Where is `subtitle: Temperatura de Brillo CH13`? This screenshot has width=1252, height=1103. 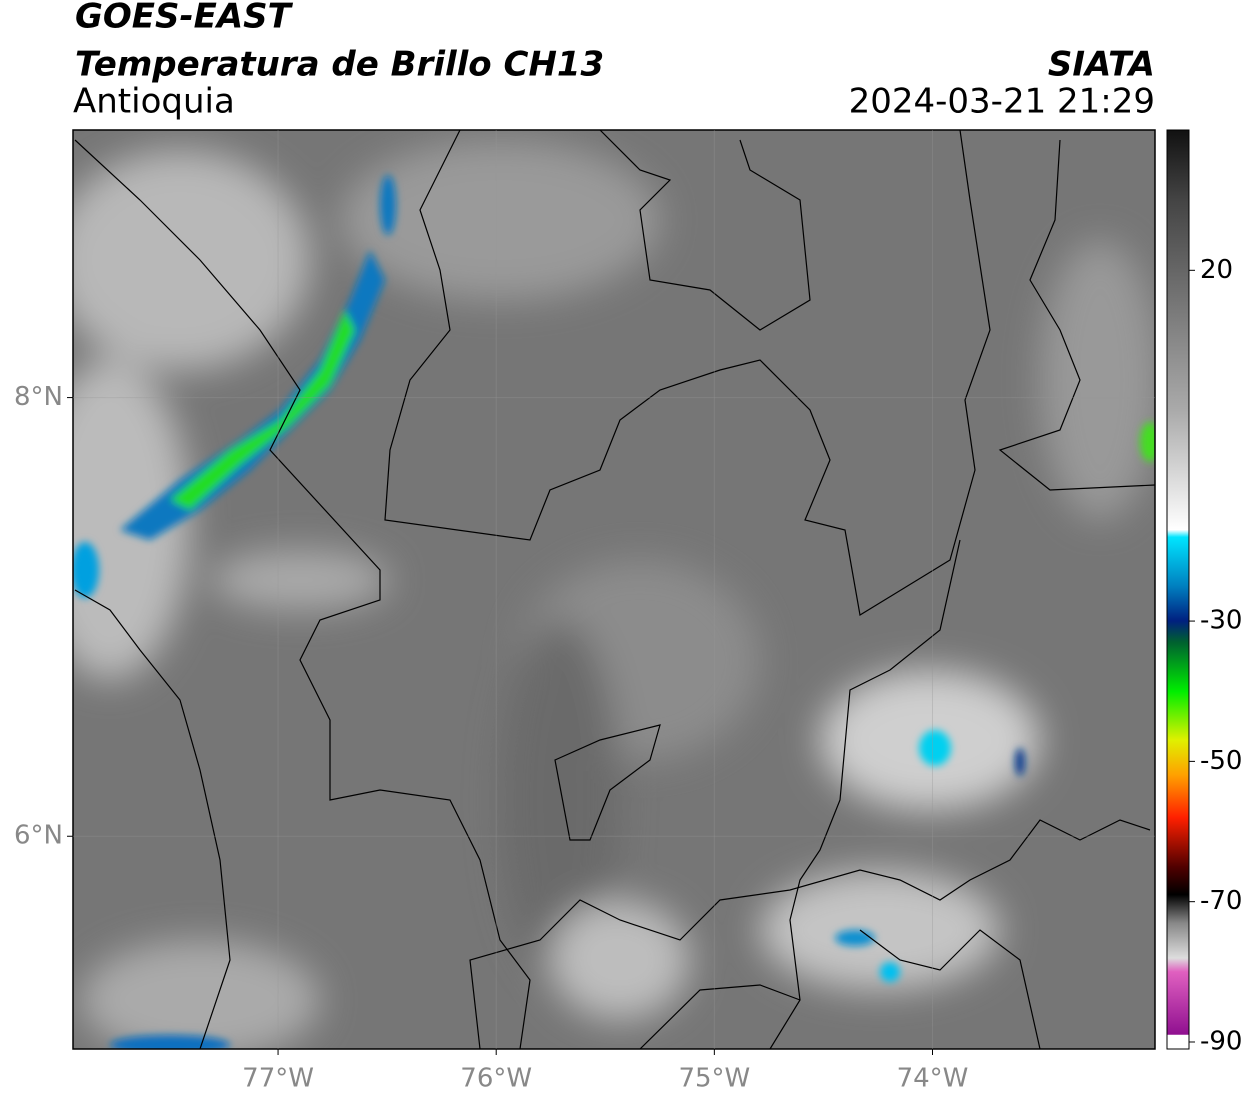 subtitle: Temperatura de Brillo CH13 is located at coordinates (339, 65).